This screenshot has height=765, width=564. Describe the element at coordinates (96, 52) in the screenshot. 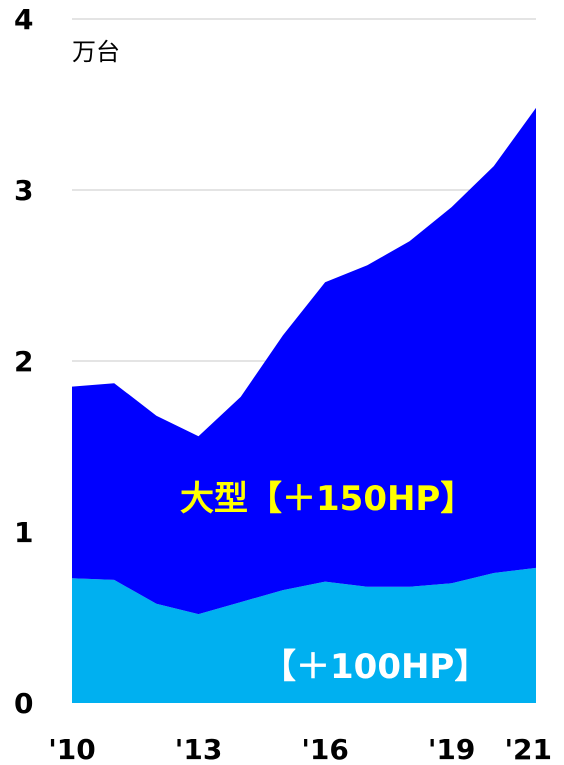

I see `unit-label: 万台` at that location.